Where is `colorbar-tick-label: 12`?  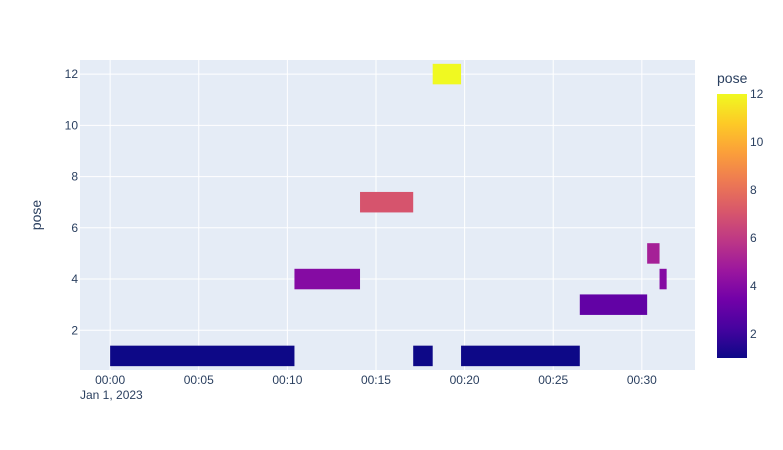 colorbar-tick-label: 12 is located at coordinates (757, 94).